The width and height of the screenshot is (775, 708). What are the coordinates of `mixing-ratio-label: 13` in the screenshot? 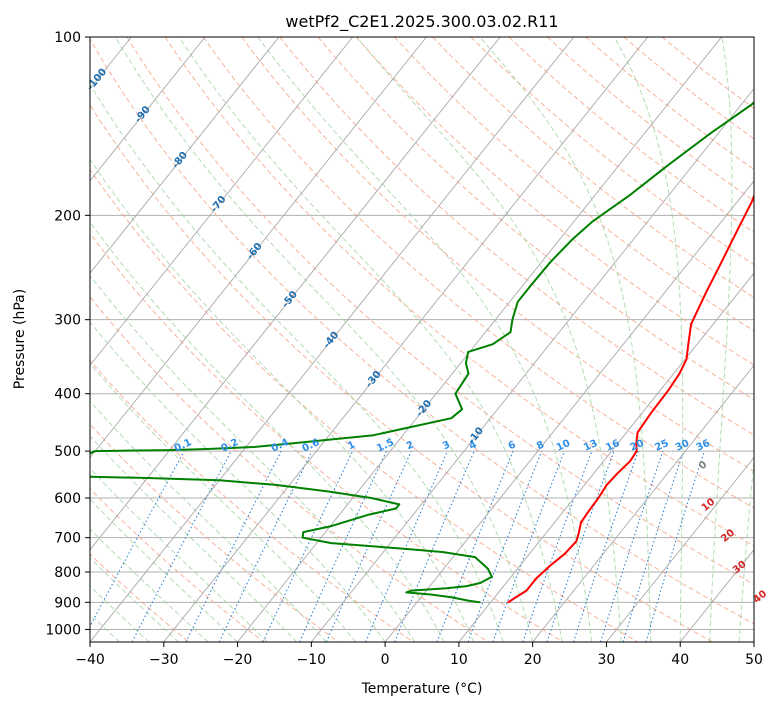 It's located at (590, 446).